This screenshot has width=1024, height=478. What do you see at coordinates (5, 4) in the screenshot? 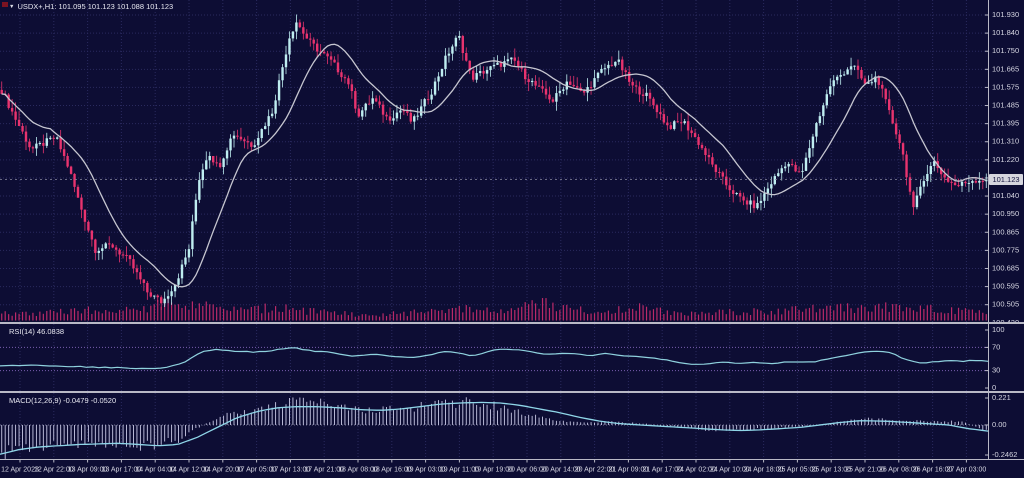
I see `window-corner-marker` at bounding box center [5, 4].